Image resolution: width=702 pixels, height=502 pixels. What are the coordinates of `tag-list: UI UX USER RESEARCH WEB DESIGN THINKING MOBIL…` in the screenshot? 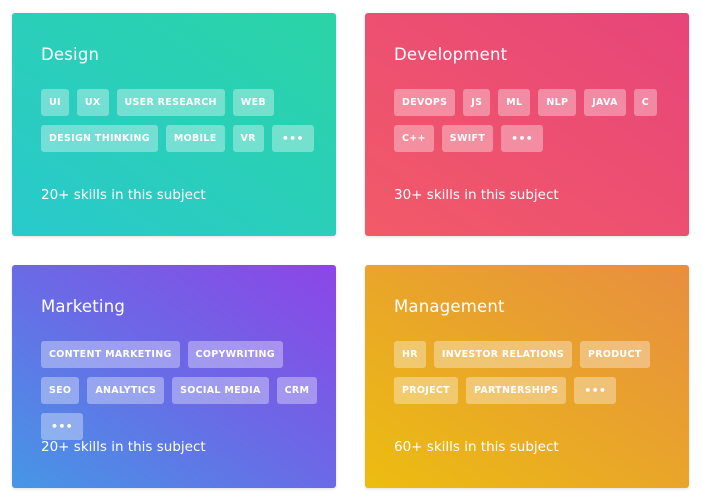 It's located at (181, 120).